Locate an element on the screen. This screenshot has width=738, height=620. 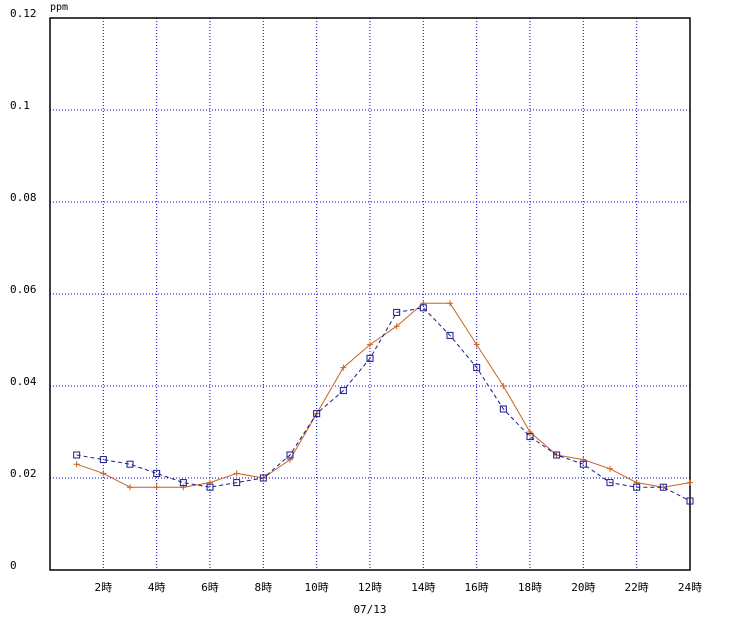
x-tick-label: 12時 is located at coordinates (370, 587).